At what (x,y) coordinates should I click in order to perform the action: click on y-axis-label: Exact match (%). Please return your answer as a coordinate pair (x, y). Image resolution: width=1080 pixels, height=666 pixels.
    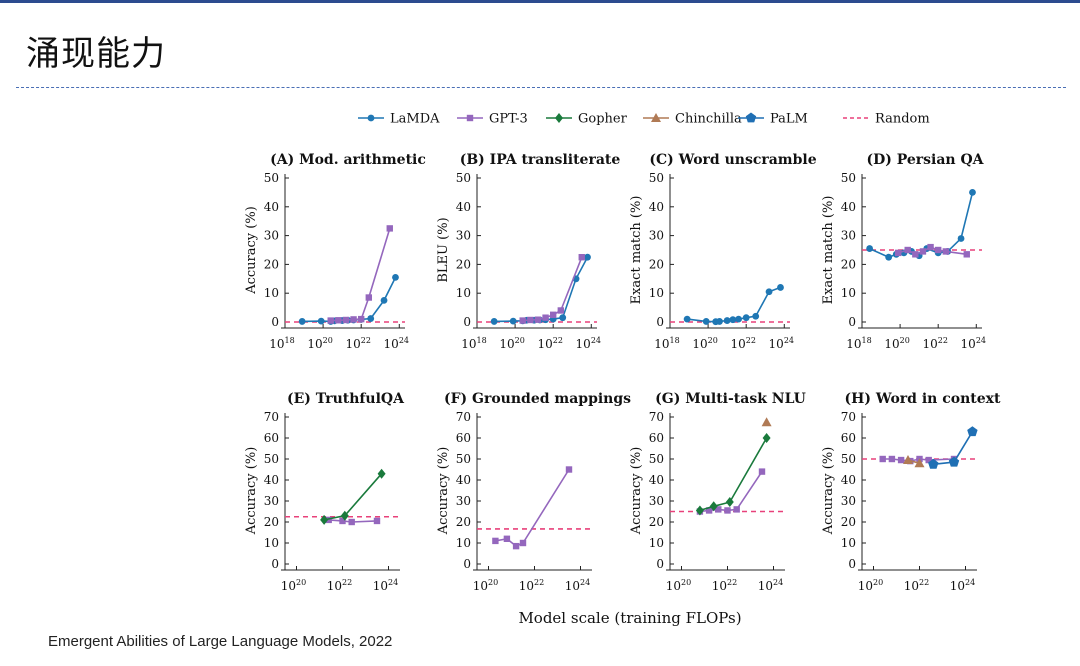
    Looking at the image, I should click on (828, 250).